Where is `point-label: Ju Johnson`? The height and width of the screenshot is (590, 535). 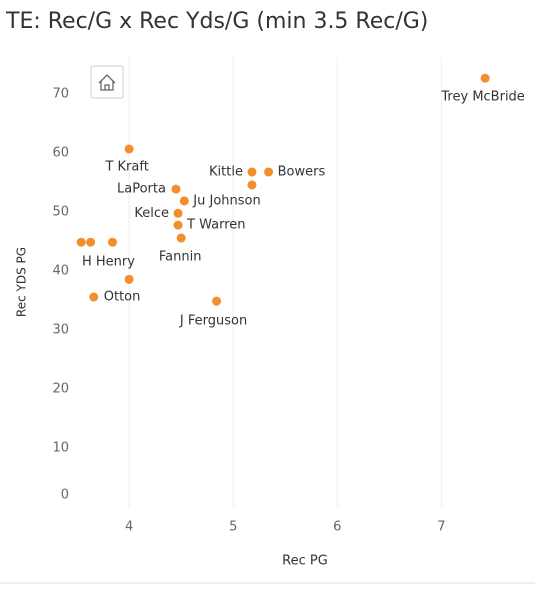 point-label: Ju Johnson is located at coordinates (226, 200).